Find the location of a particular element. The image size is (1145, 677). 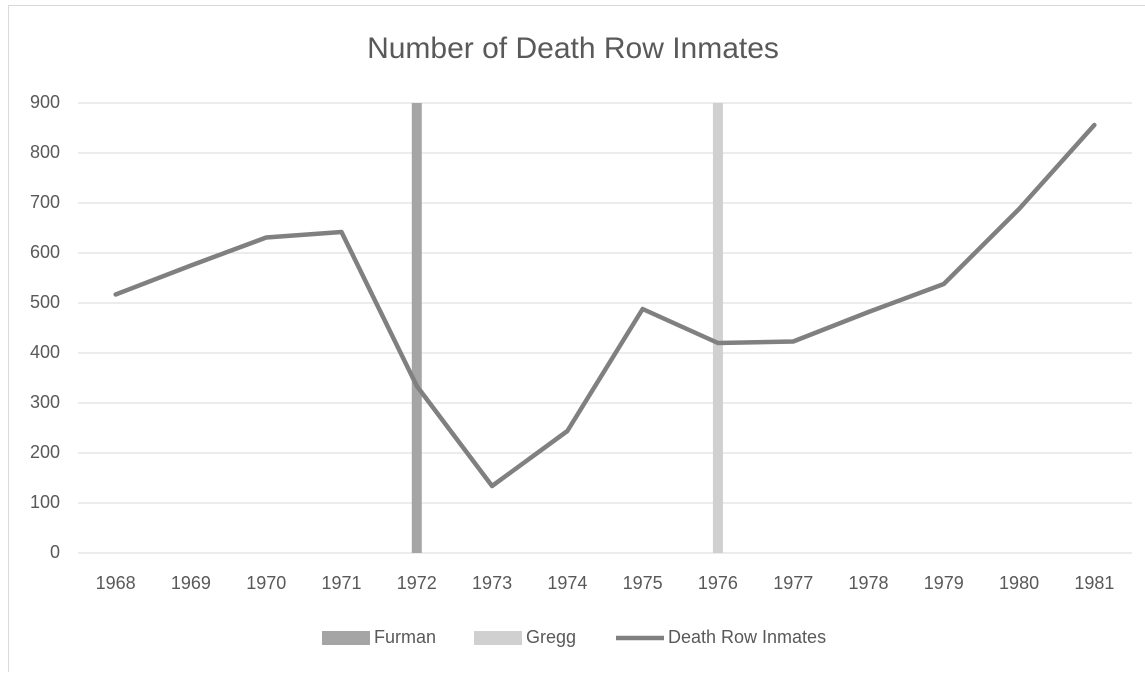

x-tick-label: 1978 is located at coordinates (868, 583).